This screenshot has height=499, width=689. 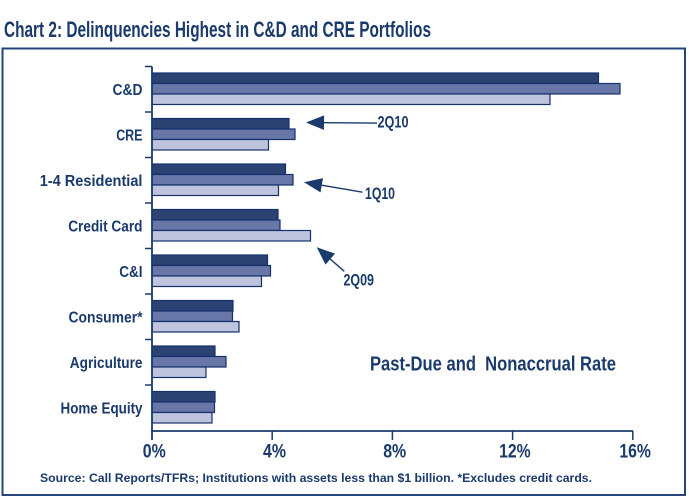 I want to click on svg-text: Consumer*, so click(x=106, y=317).